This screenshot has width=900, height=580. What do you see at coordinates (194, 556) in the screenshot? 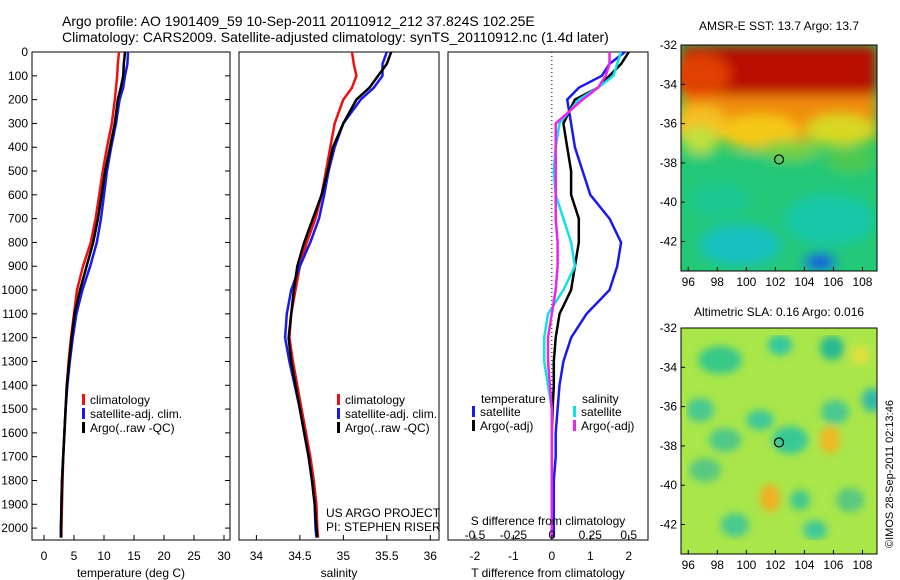
I see `x-tick-label: 25` at bounding box center [194, 556].